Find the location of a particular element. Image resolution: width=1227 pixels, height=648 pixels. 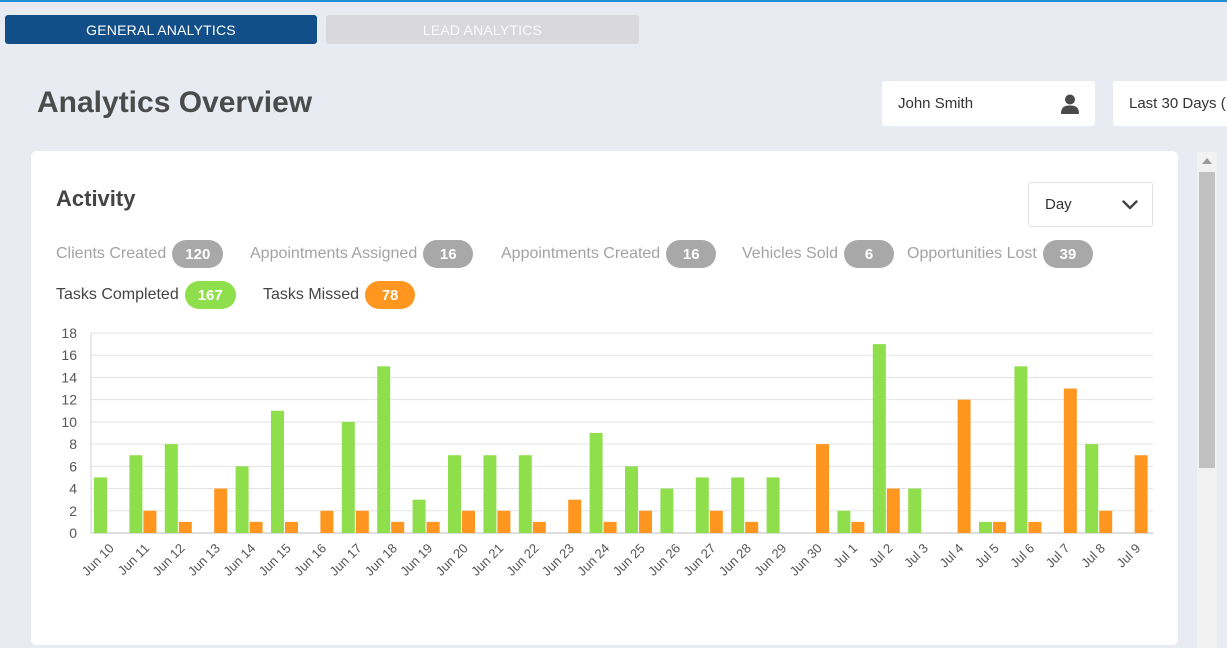

user-filter-select: John Smith is located at coordinates (988, 103).